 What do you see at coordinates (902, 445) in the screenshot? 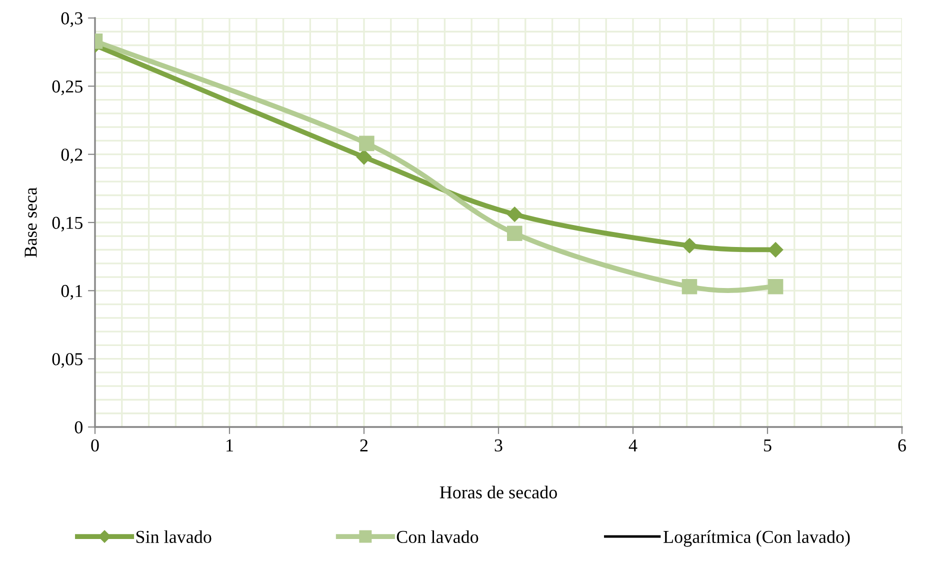
I see `x-tick-label: 6` at bounding box center [902, 445].